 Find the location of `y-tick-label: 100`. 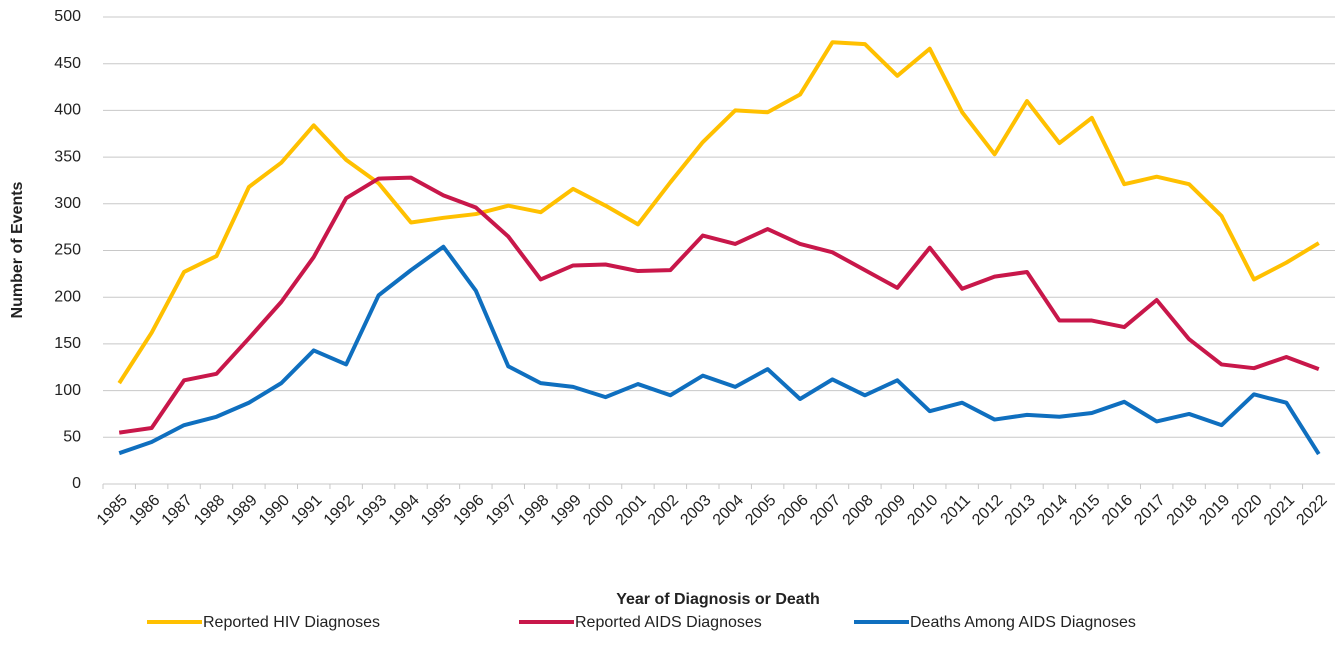

y-tick-label: 100 is located at coordinates (67, 390).